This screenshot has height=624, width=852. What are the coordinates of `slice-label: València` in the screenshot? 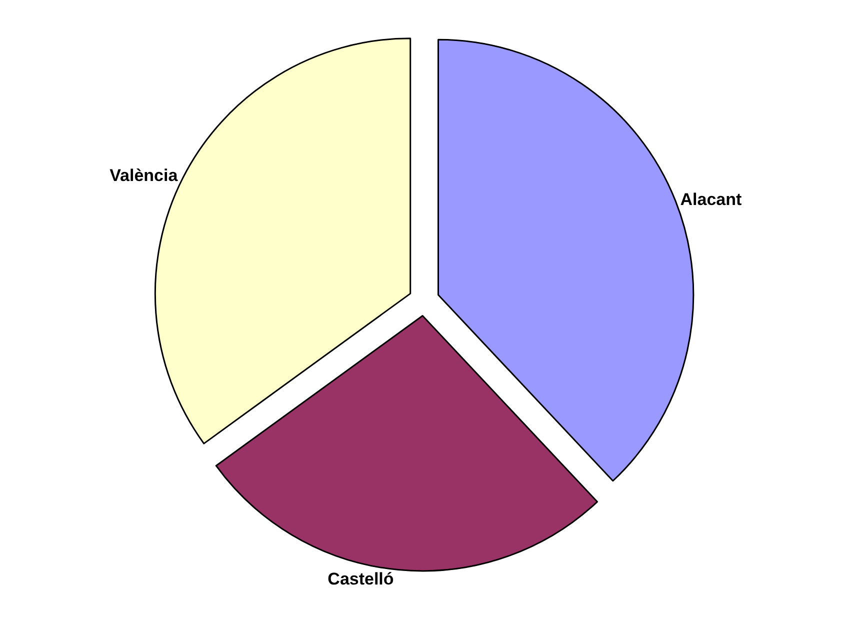 It's located at (144, 176).